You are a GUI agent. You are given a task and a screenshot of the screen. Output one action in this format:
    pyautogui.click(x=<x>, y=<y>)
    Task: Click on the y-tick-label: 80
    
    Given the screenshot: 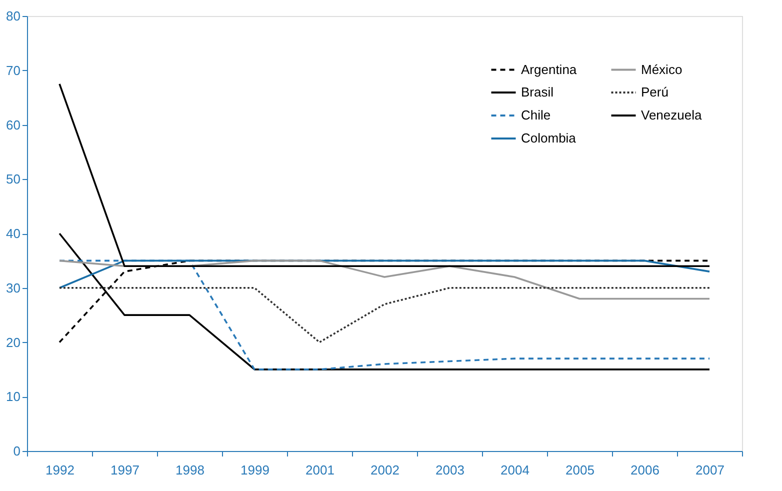 What is the action you would take?
    pyautogui.click(x=13, y=16)
    